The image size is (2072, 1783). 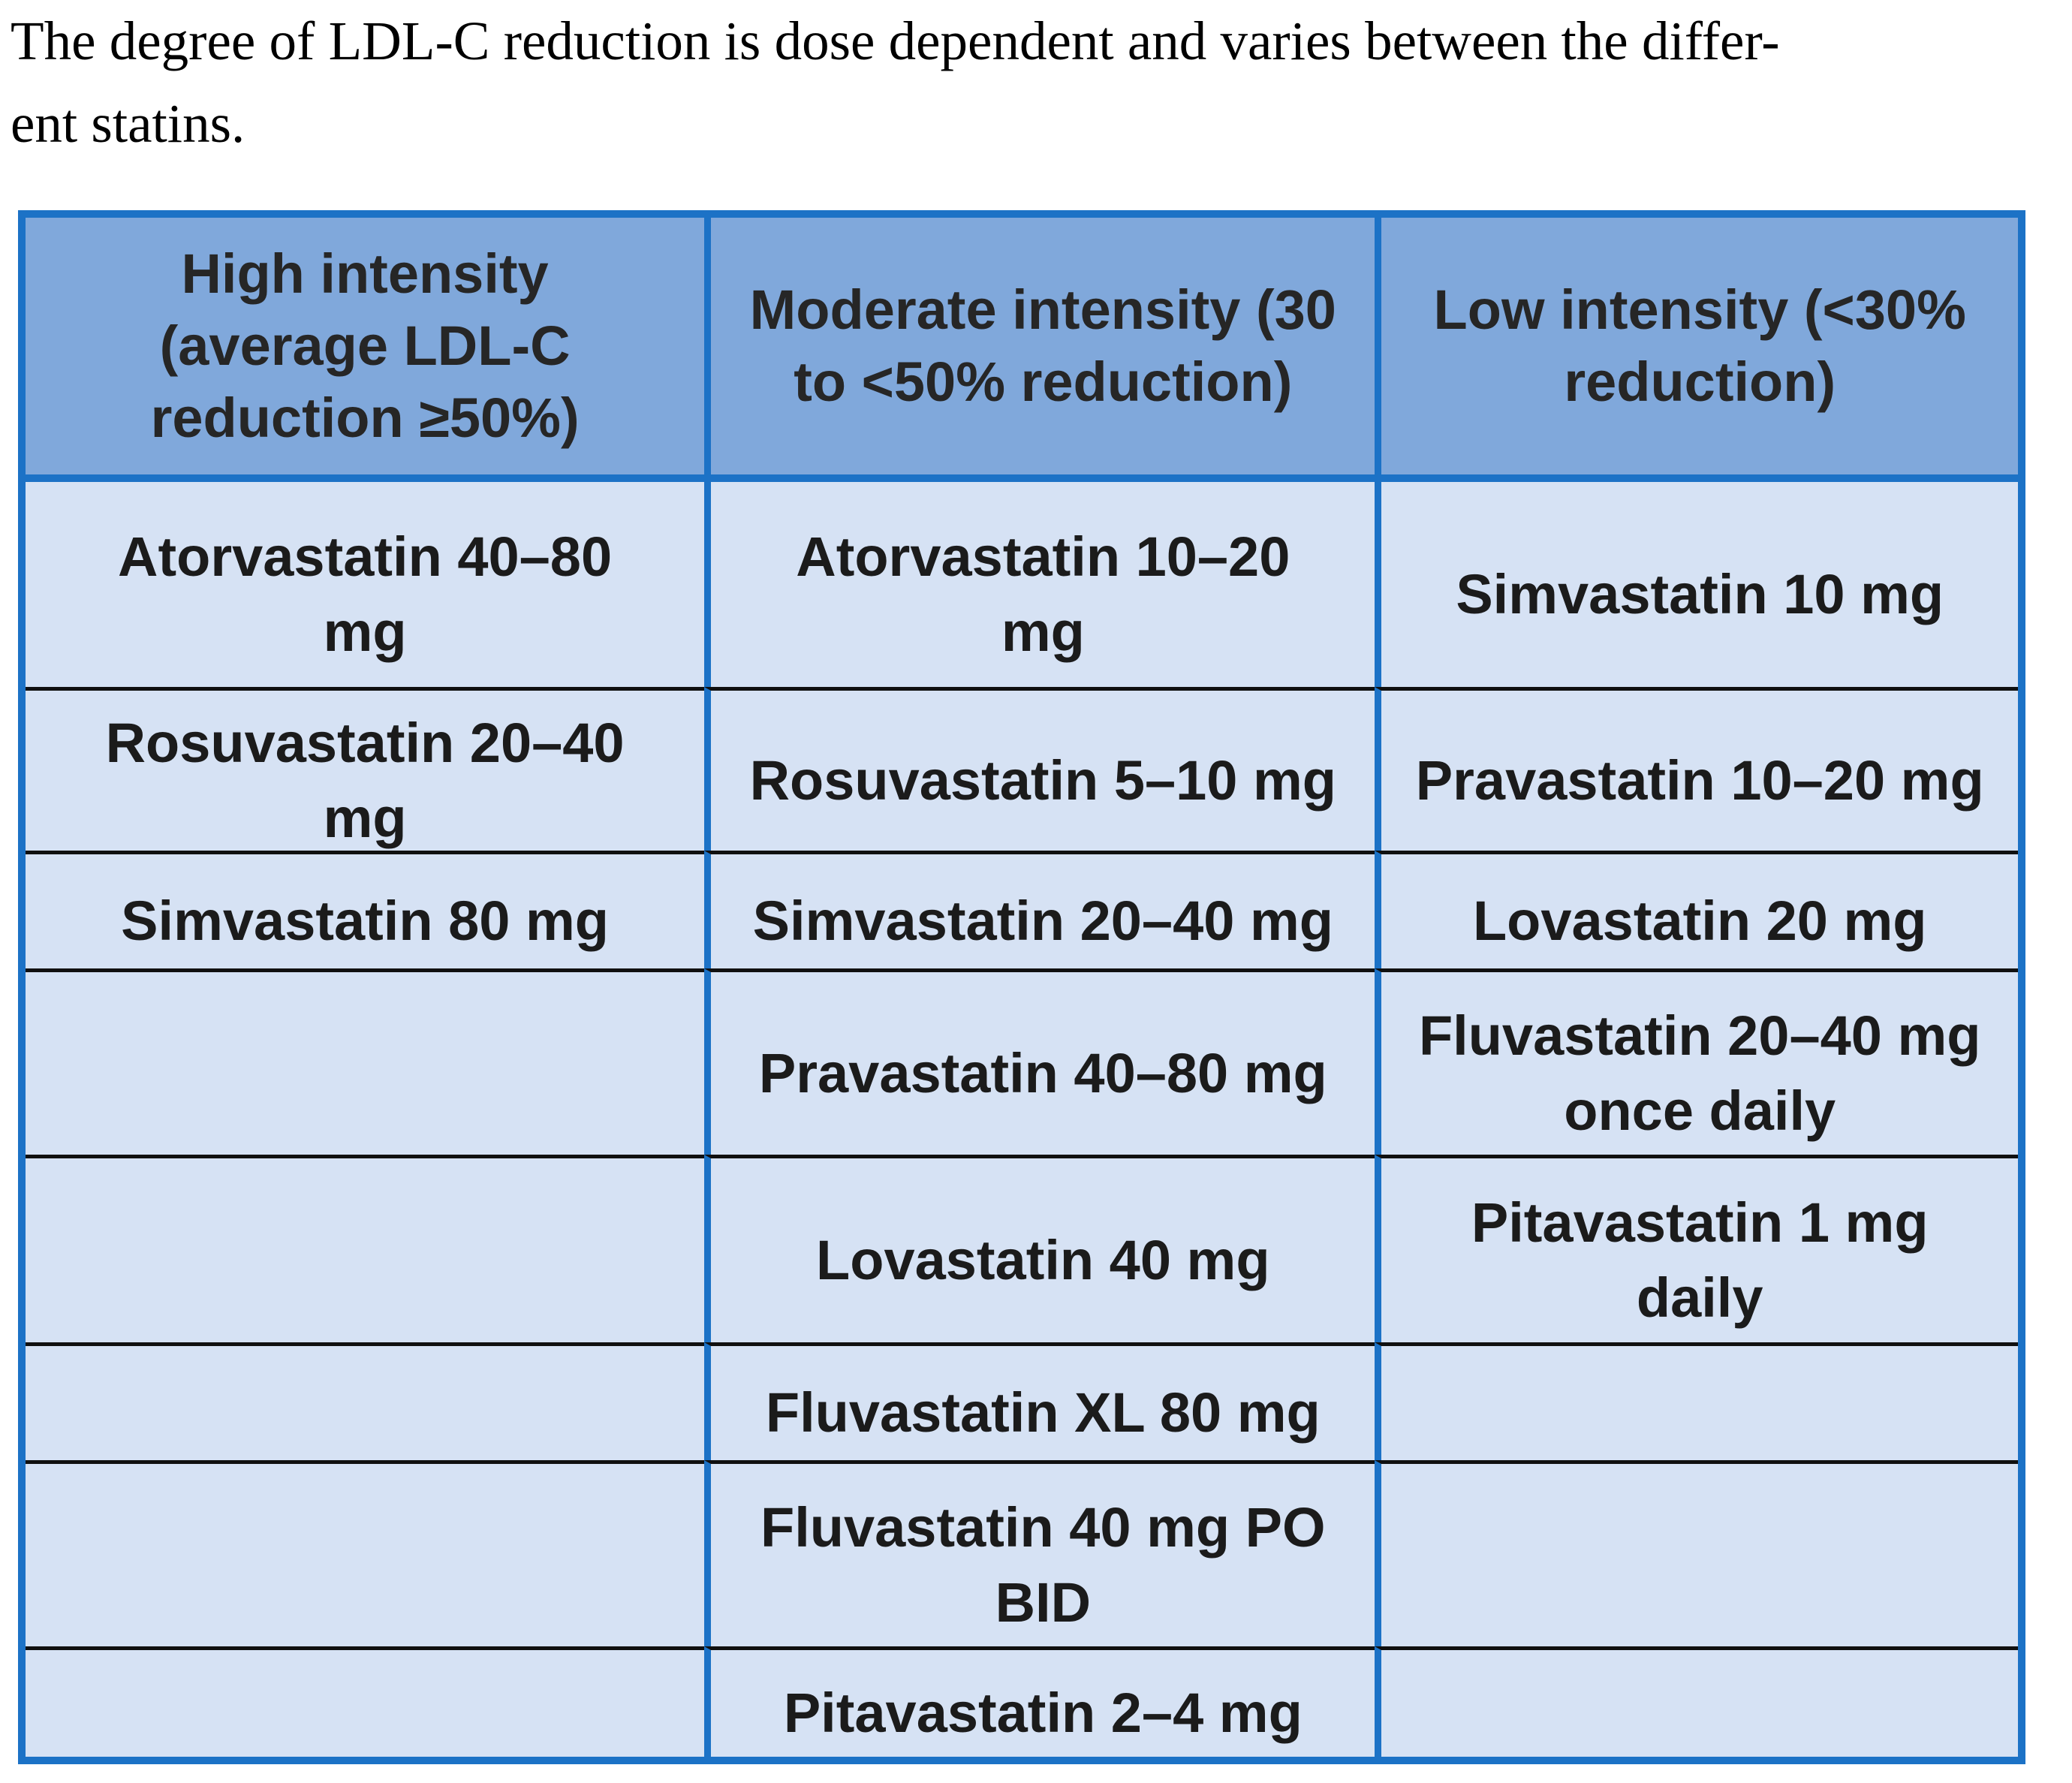 What do you see at coordinates (1039, 1702) in the screenshot?
I see `table-cell: Pitavastatin 2–4 mg` at bounding box center [1039, 1702].